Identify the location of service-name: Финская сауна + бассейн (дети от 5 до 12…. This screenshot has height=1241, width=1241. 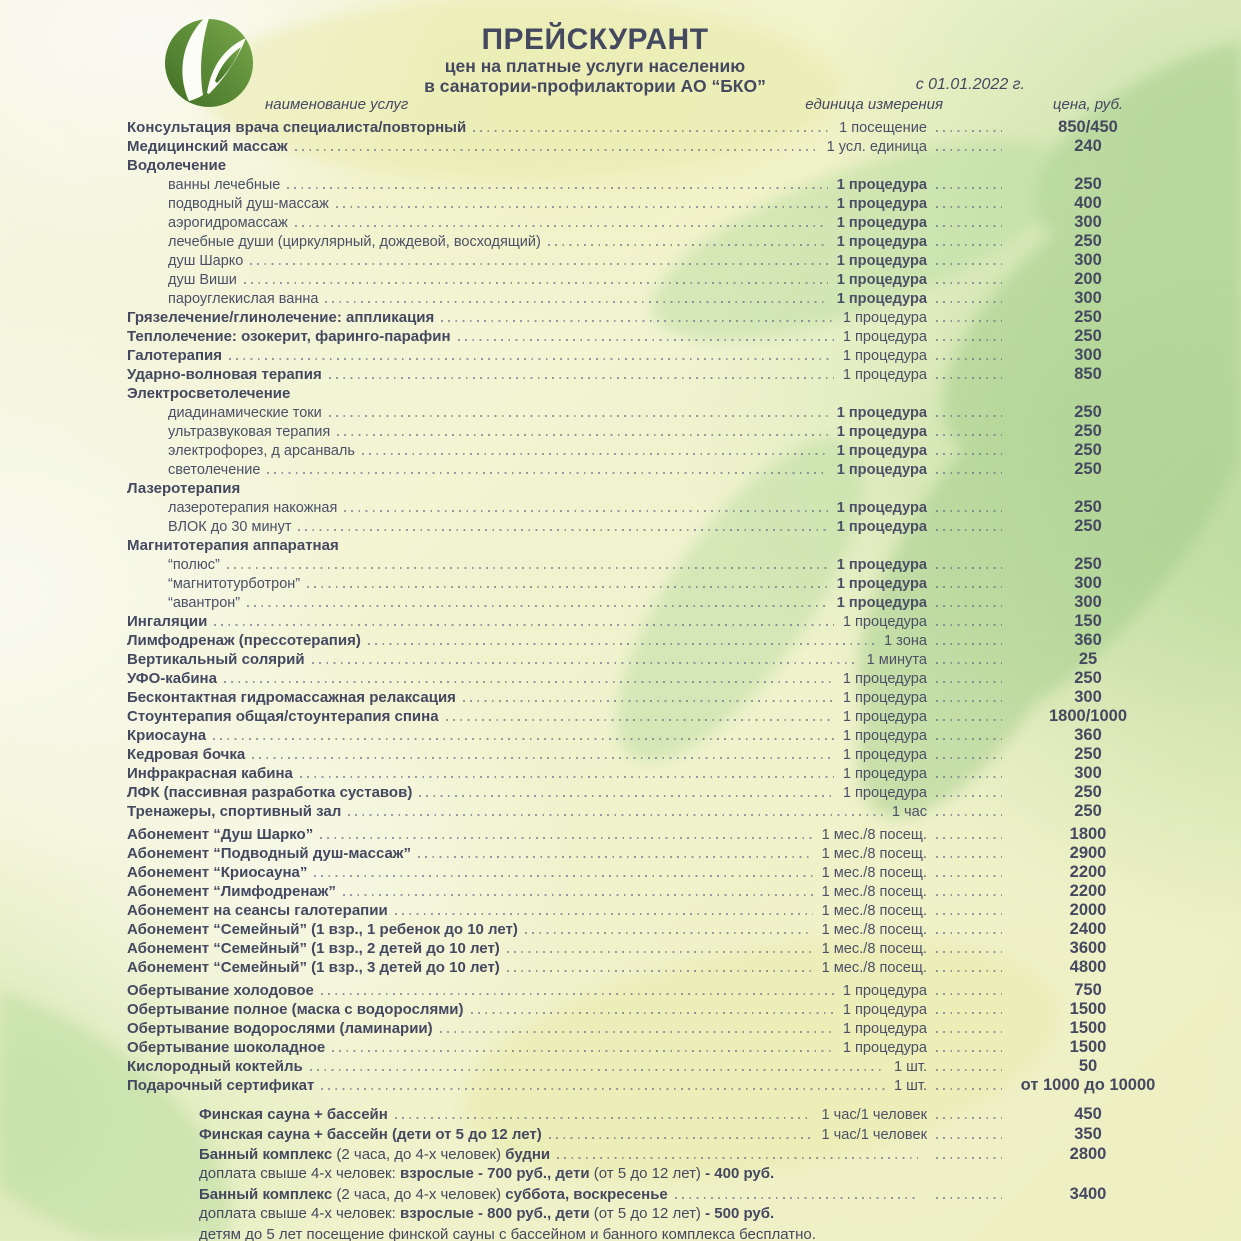
(370, 1135).